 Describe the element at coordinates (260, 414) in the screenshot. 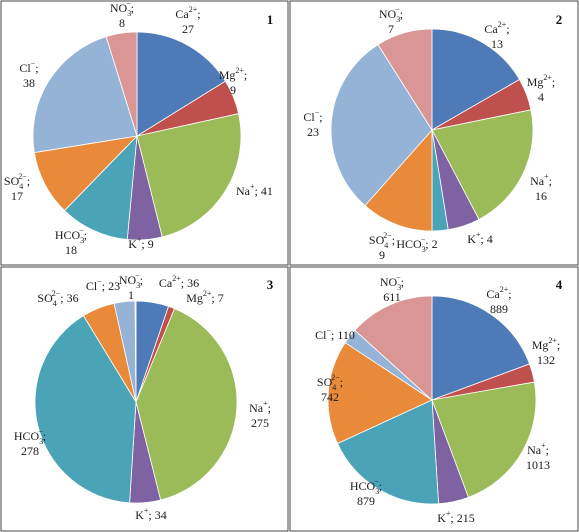

I see `slice-label-na: Na+; 275` at that location.